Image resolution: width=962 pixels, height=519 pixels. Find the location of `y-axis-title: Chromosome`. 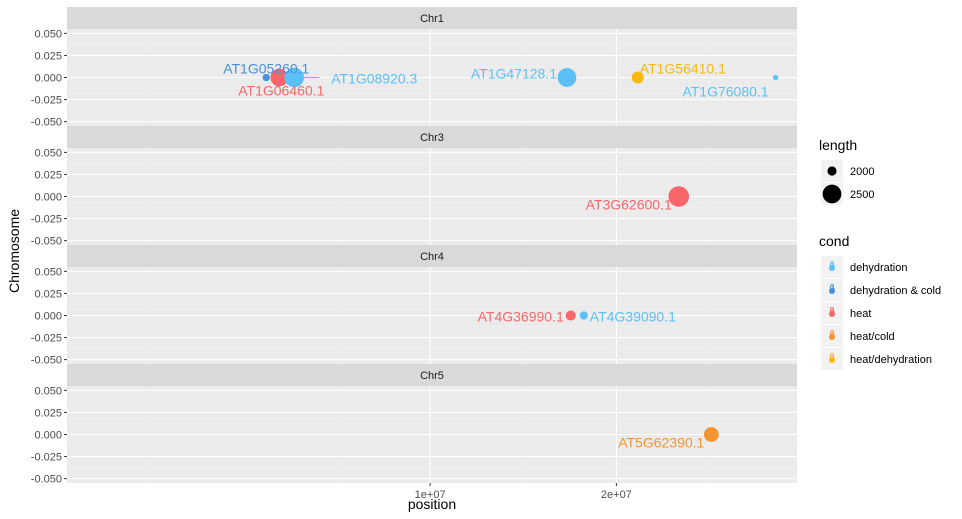

y-axis-title: Chromosome is located at coordinates (14, 251).